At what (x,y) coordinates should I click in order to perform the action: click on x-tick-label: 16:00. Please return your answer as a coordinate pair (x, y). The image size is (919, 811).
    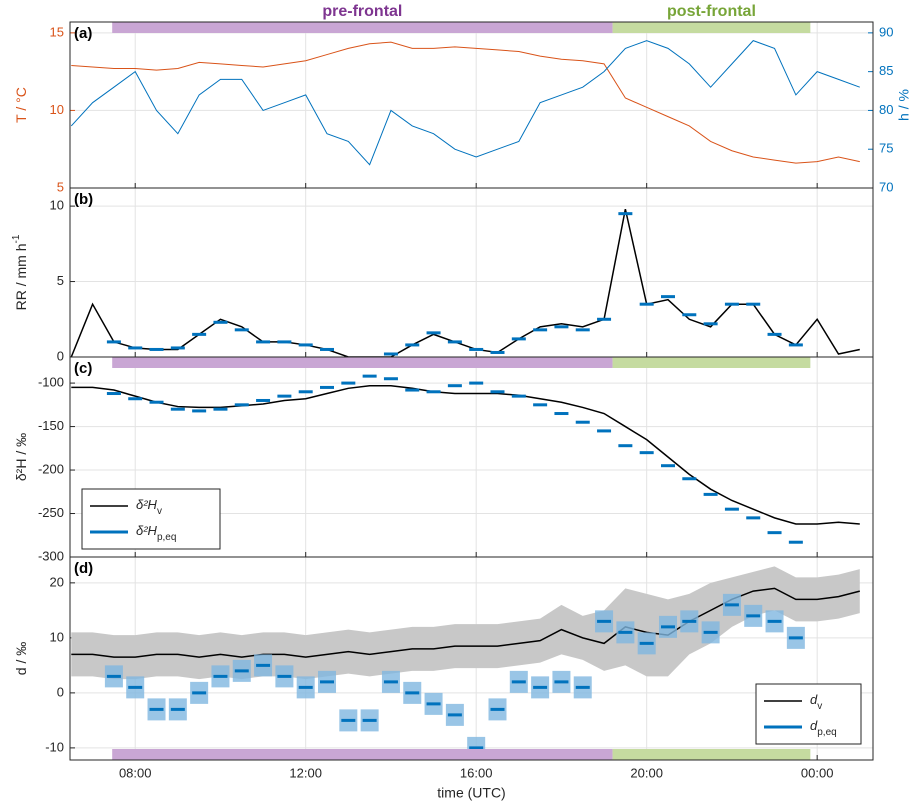
    Looking at the image, I should click on (476, 772).